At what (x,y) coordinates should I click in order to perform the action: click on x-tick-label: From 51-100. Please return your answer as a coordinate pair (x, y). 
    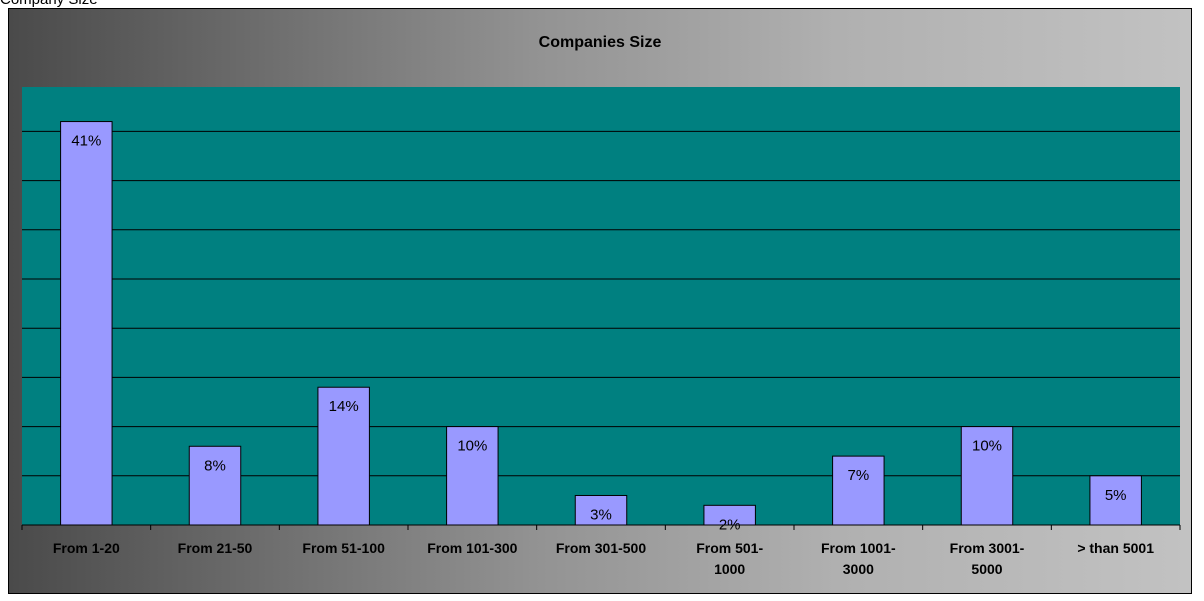
    Looking at the image, I should click on (343, 548).